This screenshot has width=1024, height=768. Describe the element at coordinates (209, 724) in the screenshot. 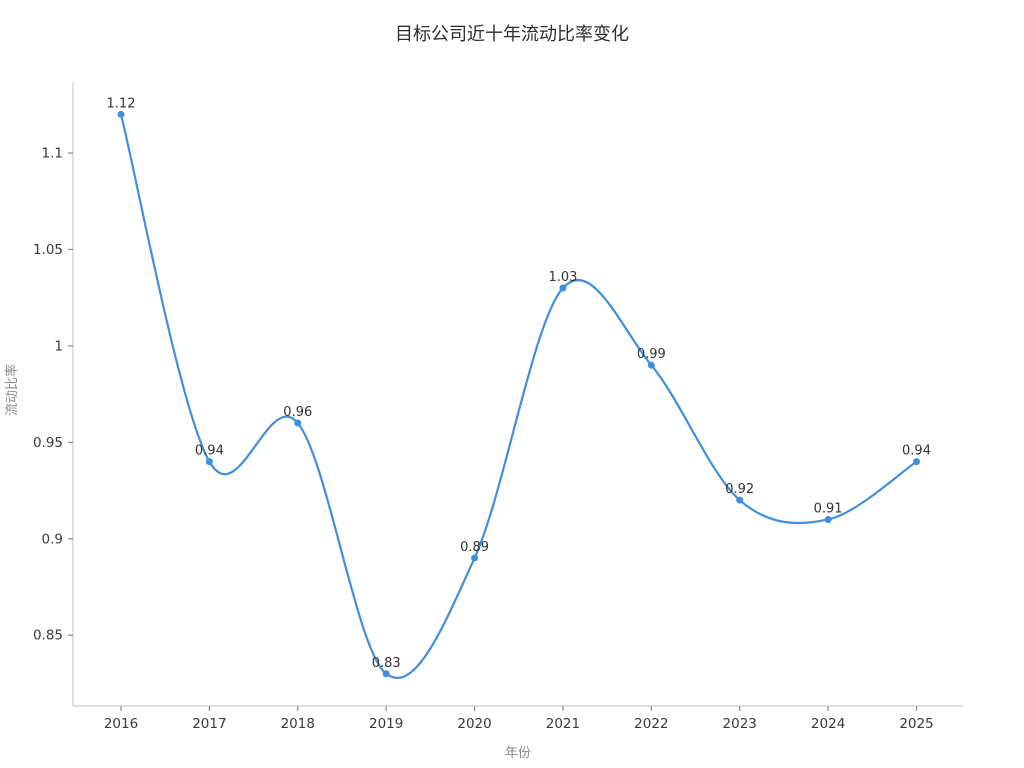

I see `x-tick-label: 2017` at that location.